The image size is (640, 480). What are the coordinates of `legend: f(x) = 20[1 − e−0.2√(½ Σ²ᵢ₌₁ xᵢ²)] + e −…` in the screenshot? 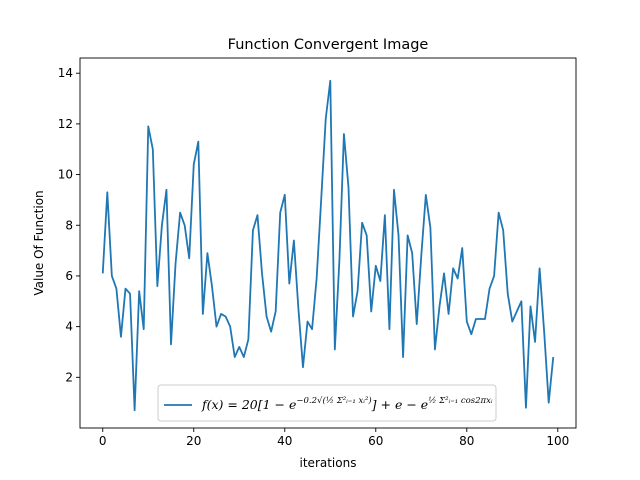 It's located at (327, 403).